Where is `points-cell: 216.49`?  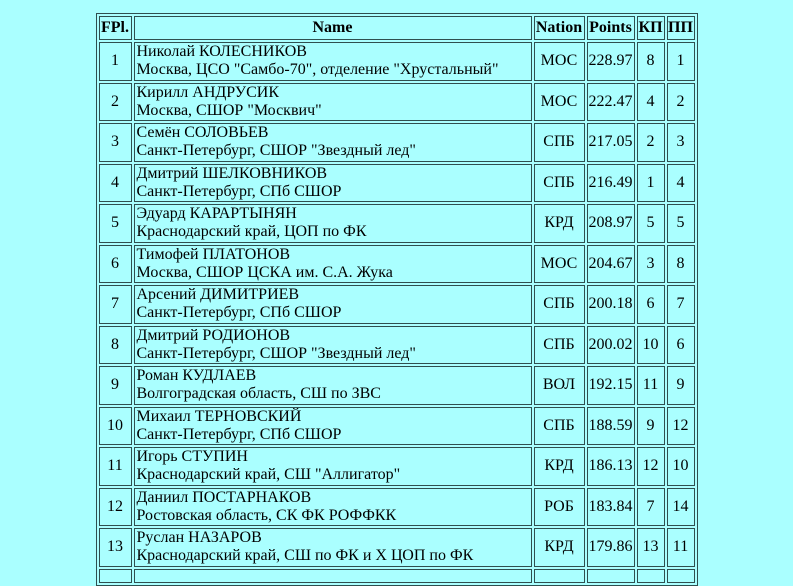
points-cell: 216.49 is located at coordinates (610, 182).